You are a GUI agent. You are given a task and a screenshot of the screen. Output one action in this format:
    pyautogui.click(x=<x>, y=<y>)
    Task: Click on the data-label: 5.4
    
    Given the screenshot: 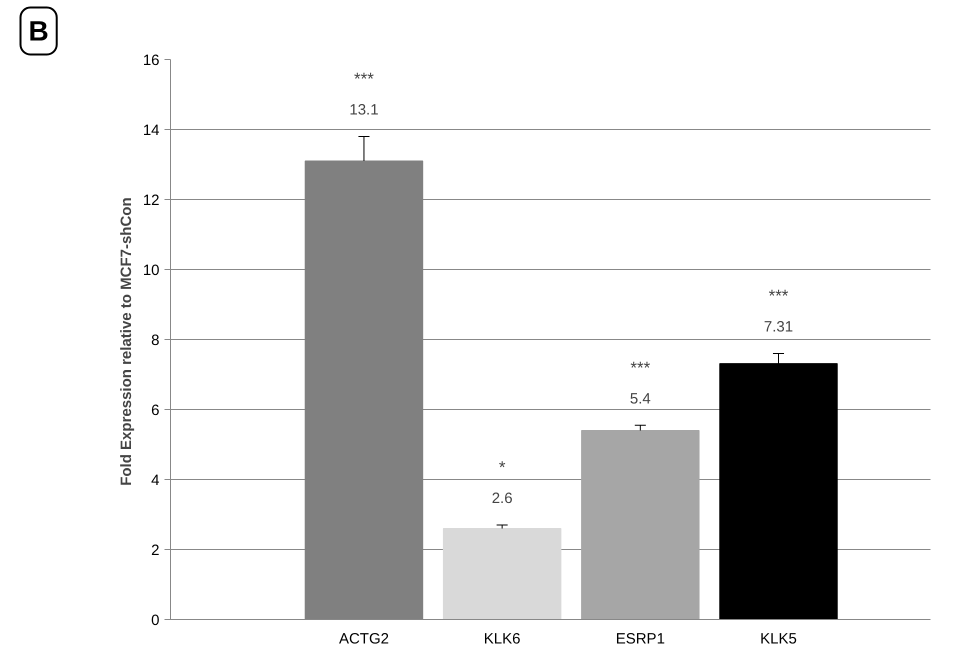 What is the action you would take?
    pyautogui.click(x=640, y=399)
    